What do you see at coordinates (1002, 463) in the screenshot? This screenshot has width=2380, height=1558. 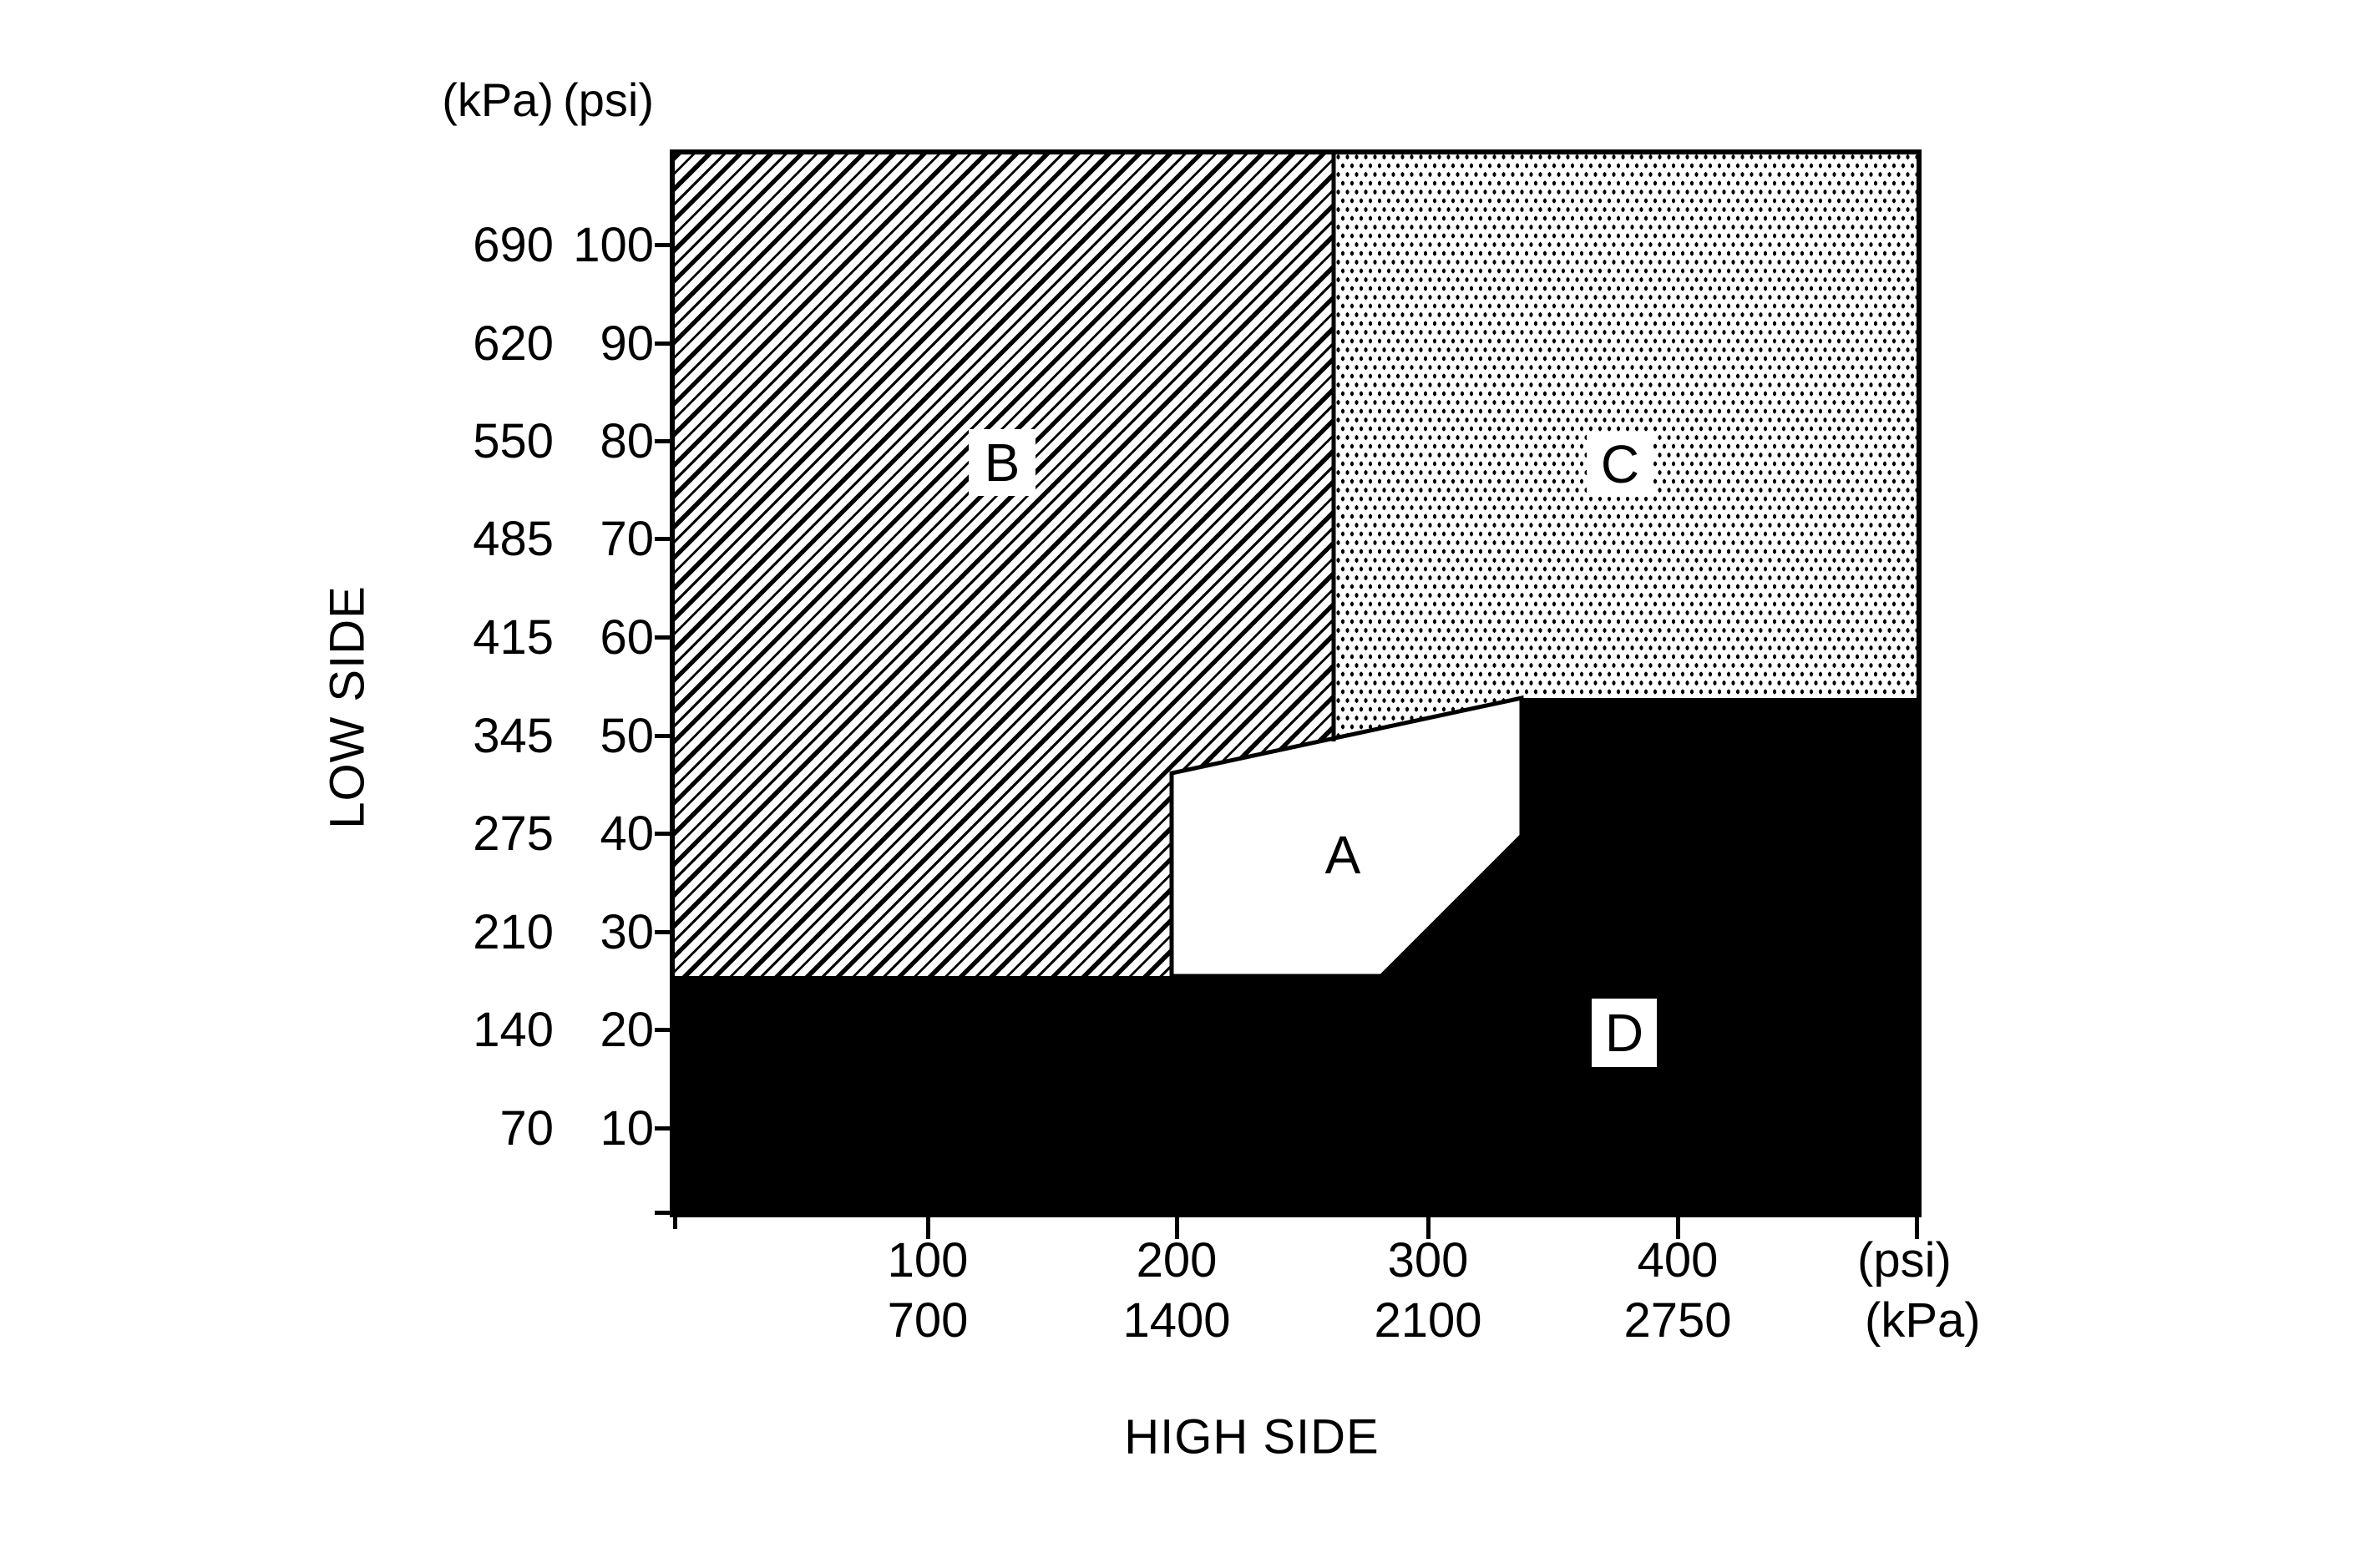 I see `region-label-b: B` at bounding box center [1002, 463].